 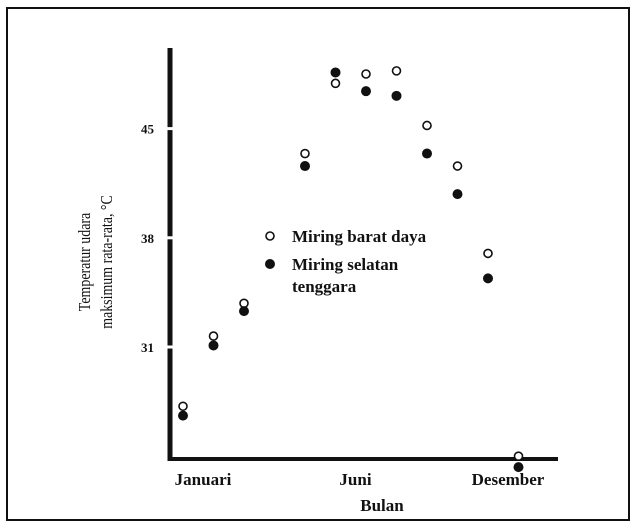 What do you see at coordinates (324, 286) in the screenshot?
I see `legend-label: tenggara` at bounding box center [324, 286].